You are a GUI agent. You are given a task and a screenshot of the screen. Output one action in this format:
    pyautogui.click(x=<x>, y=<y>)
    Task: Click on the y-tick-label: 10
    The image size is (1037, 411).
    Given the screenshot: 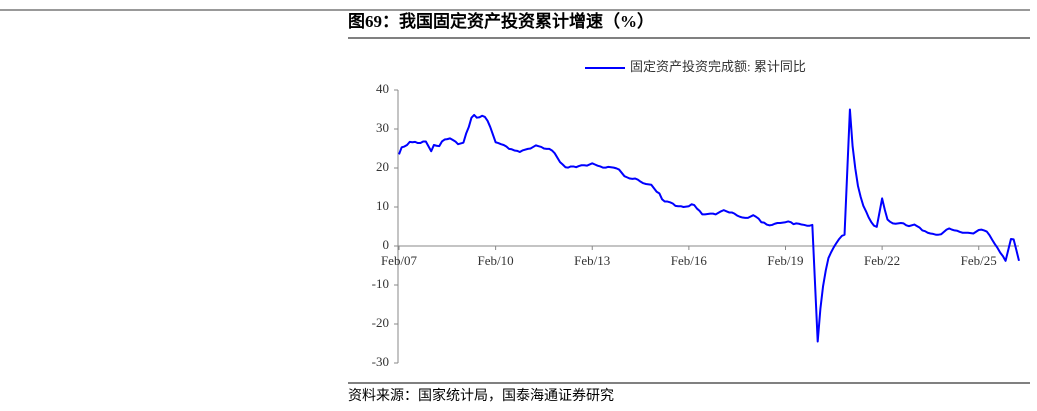 What is the action you would take?
    pyautogui.click(x=382, y=205)
    